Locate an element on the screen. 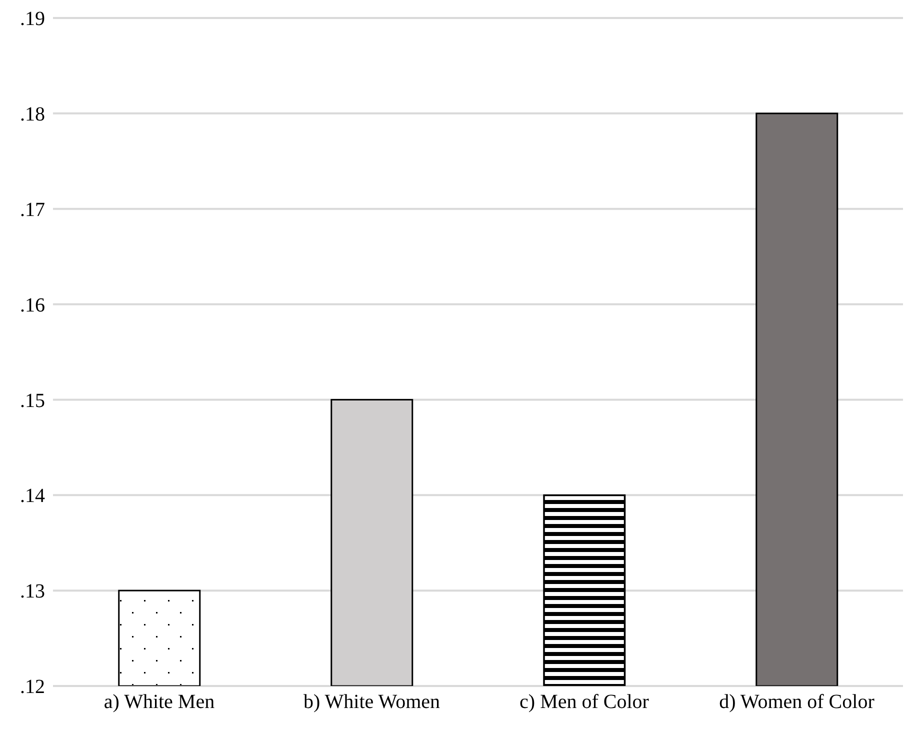 The width and height of the screenshot is (913, 744). y-tick-label: .14 is located at coordinates (32, 496).